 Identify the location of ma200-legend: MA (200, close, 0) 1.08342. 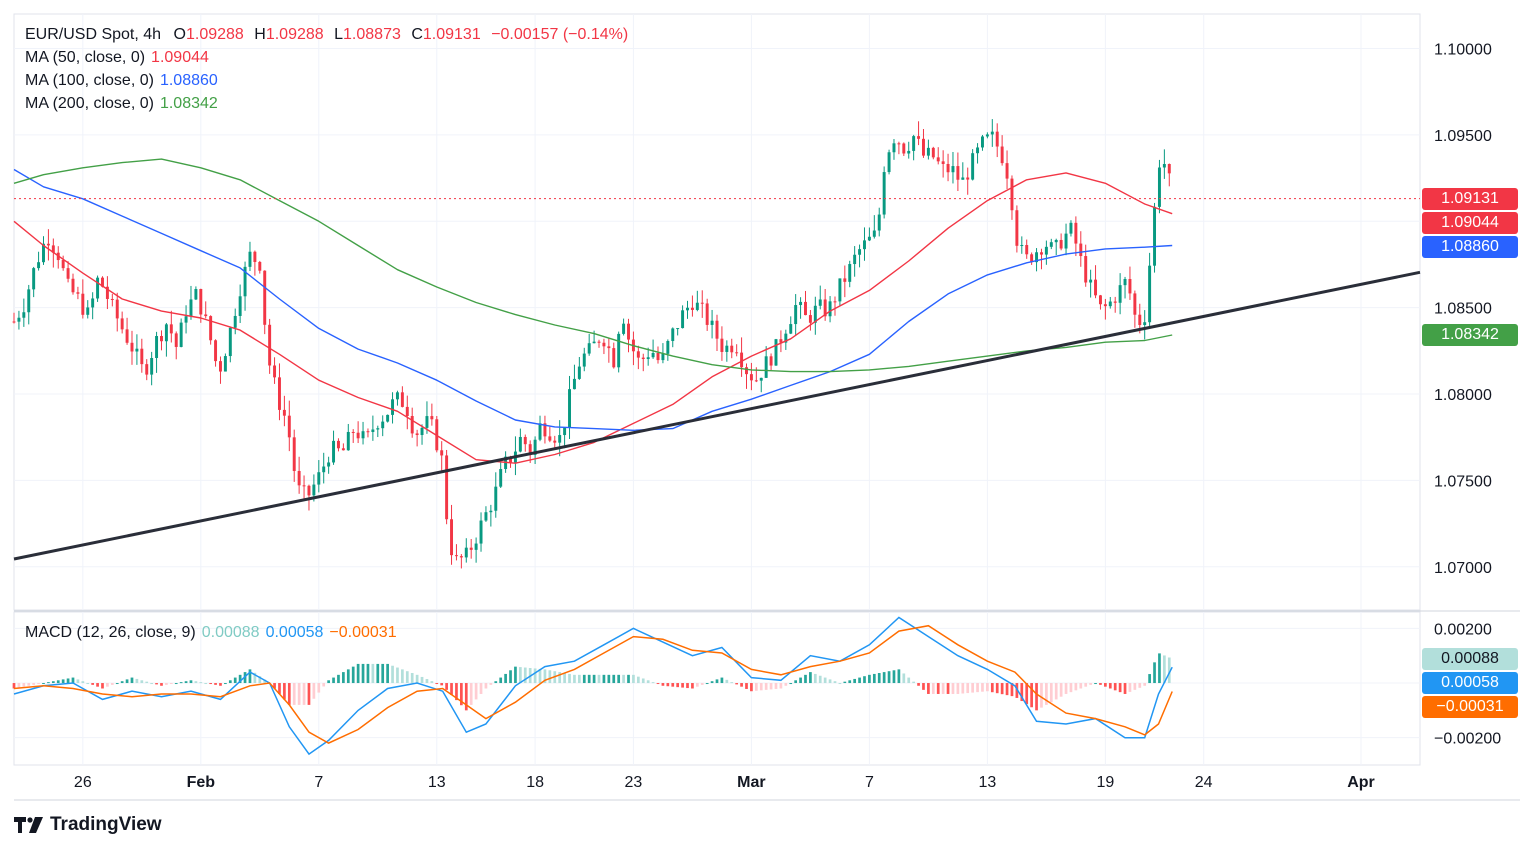
(121, 104).